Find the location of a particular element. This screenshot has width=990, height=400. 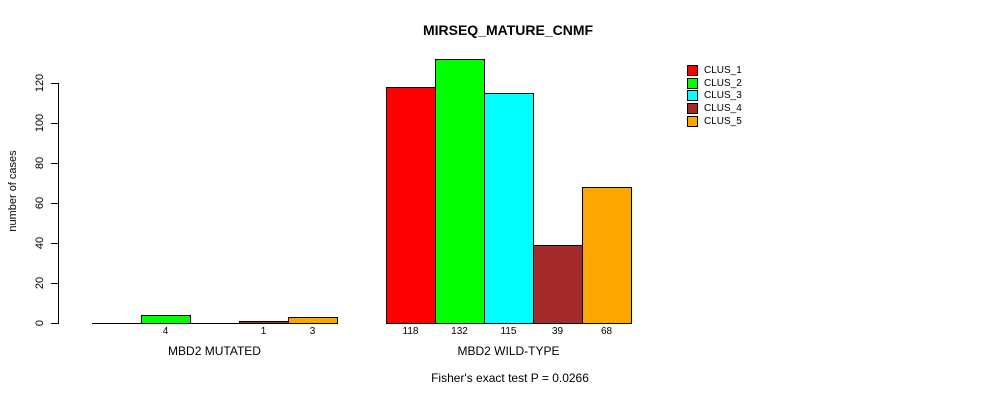

legend: CLUS_1 CLUS_2 CLUS_3 CLUS_4 CLUS_5 is located at coordinates (714, 95).